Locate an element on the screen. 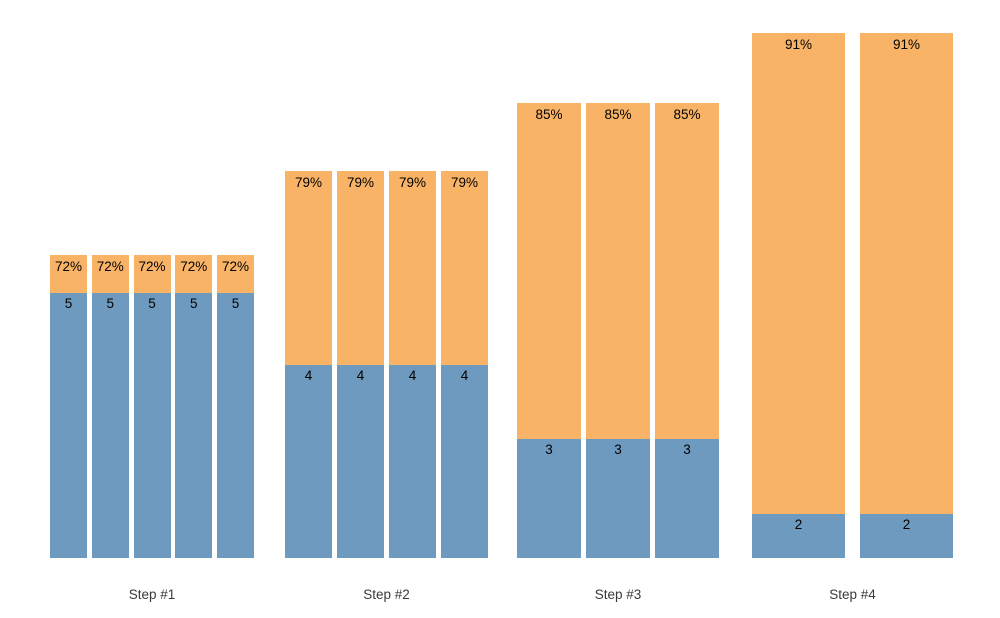 This screenshot has height=618, width=1000. step-axis-label: Step #4 is located at coordinates (852, 594).